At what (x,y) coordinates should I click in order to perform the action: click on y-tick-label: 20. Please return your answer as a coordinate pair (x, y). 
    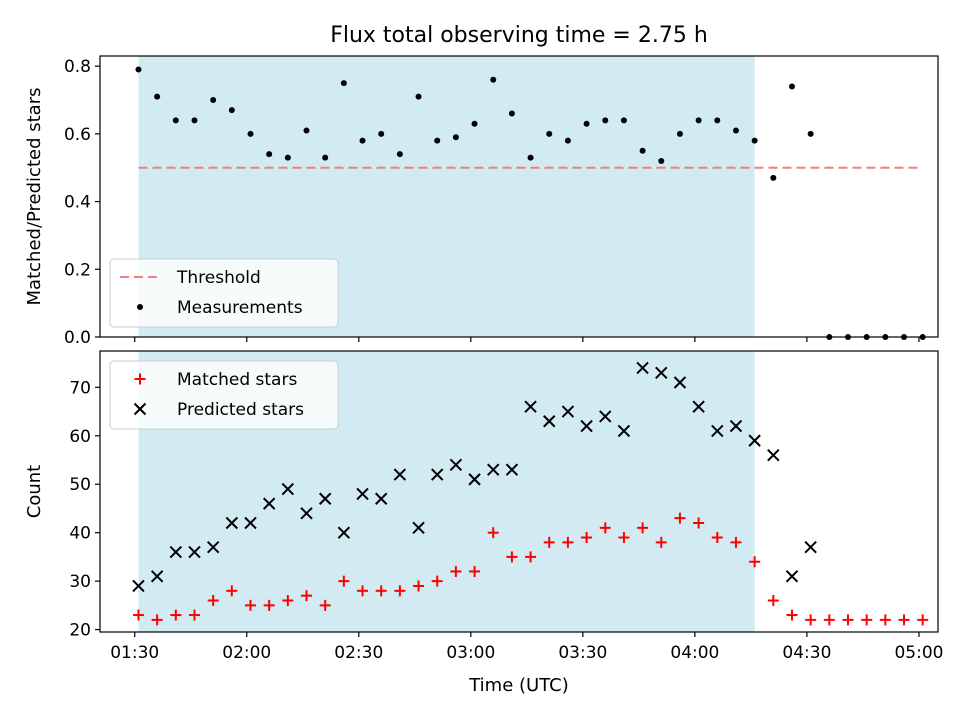
    Looking at the image, I should click on (80, 631).